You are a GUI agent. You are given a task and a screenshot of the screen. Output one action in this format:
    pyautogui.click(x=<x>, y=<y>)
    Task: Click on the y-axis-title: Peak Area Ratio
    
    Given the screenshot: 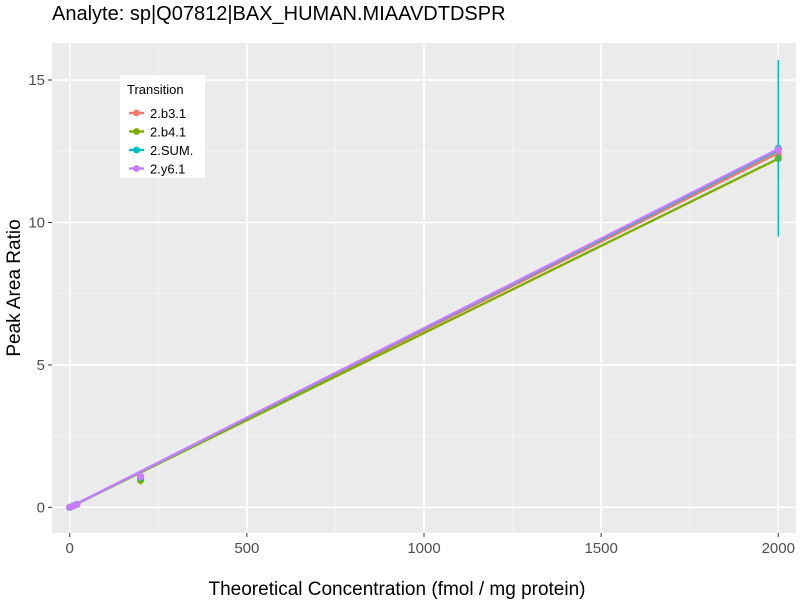 What is the action you would take?
    pyautogui.click(x=14, y=287)
    